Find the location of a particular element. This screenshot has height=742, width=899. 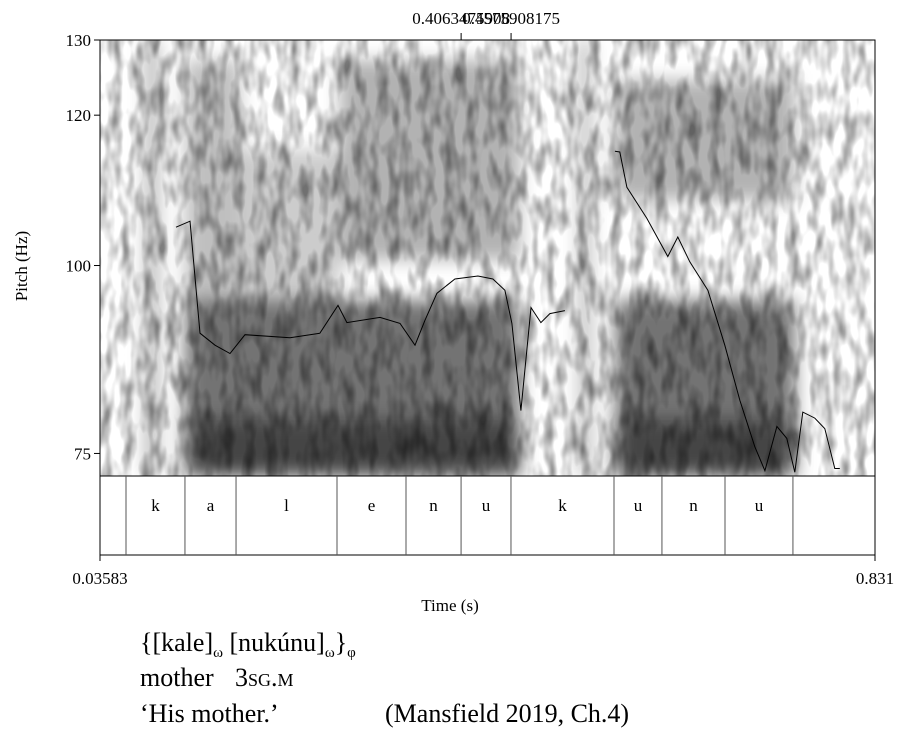

tier-label: l is located at coordinates (286, 505).